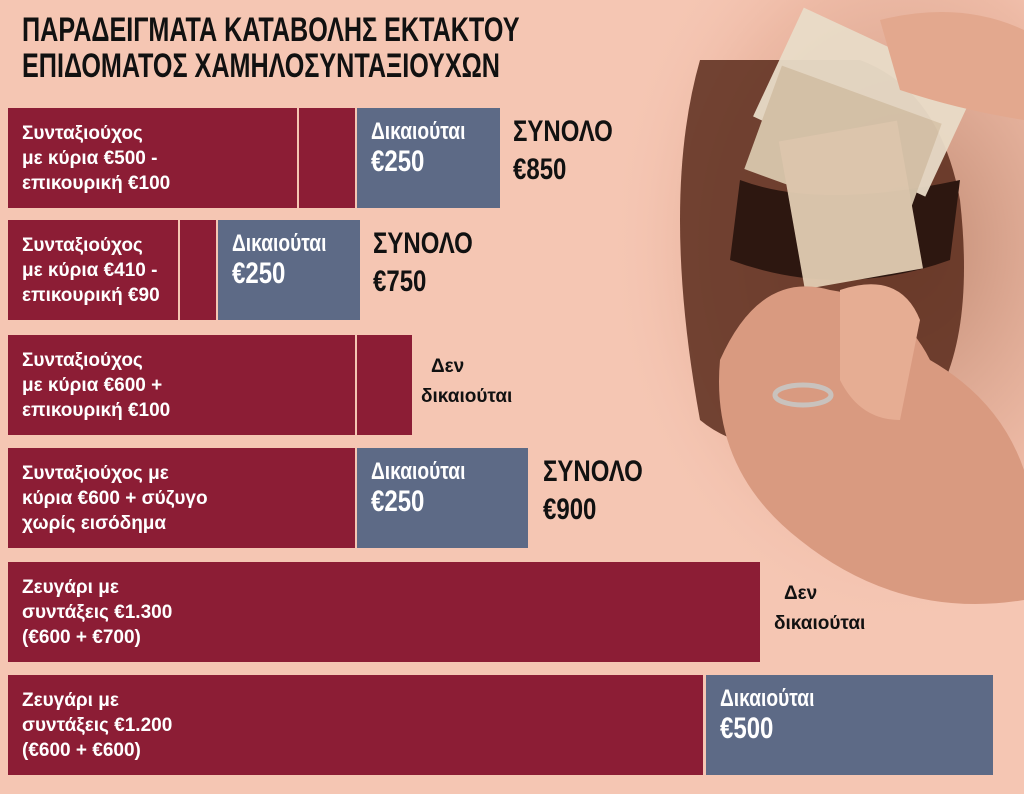 The width and height of the screenshot is (1024, 794). Describe the element at coordinates (400, 281) in the screenshot. I see `total-text: €750` at that location.